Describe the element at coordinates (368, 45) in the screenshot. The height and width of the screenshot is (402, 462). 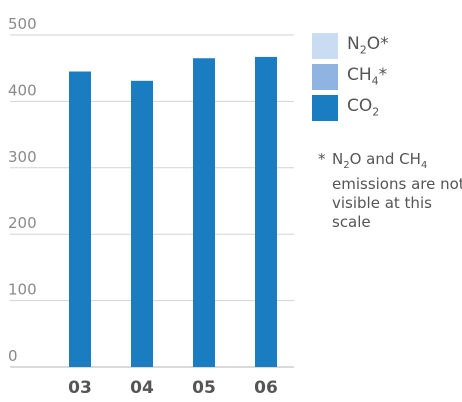
I see `legend-label-n2o: N2O*` at that location.